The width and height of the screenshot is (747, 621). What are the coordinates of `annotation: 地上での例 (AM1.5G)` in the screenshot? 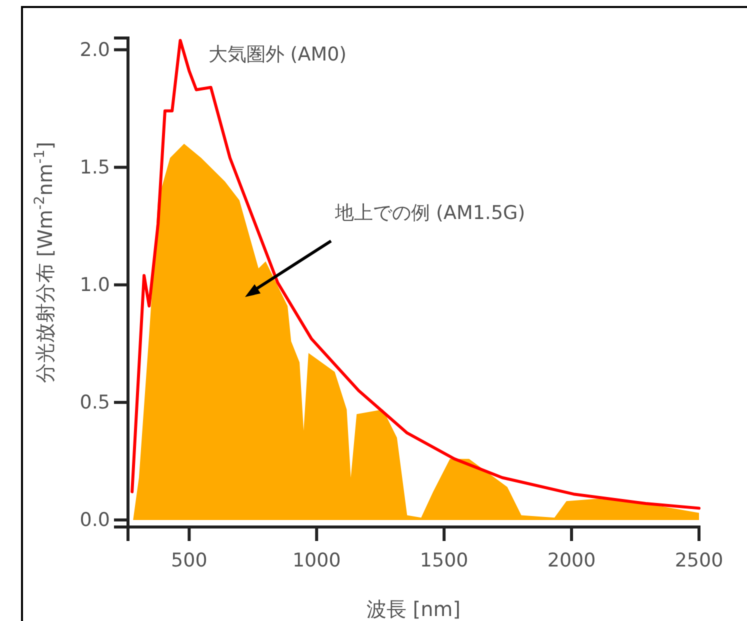 It's located at (430, 213).